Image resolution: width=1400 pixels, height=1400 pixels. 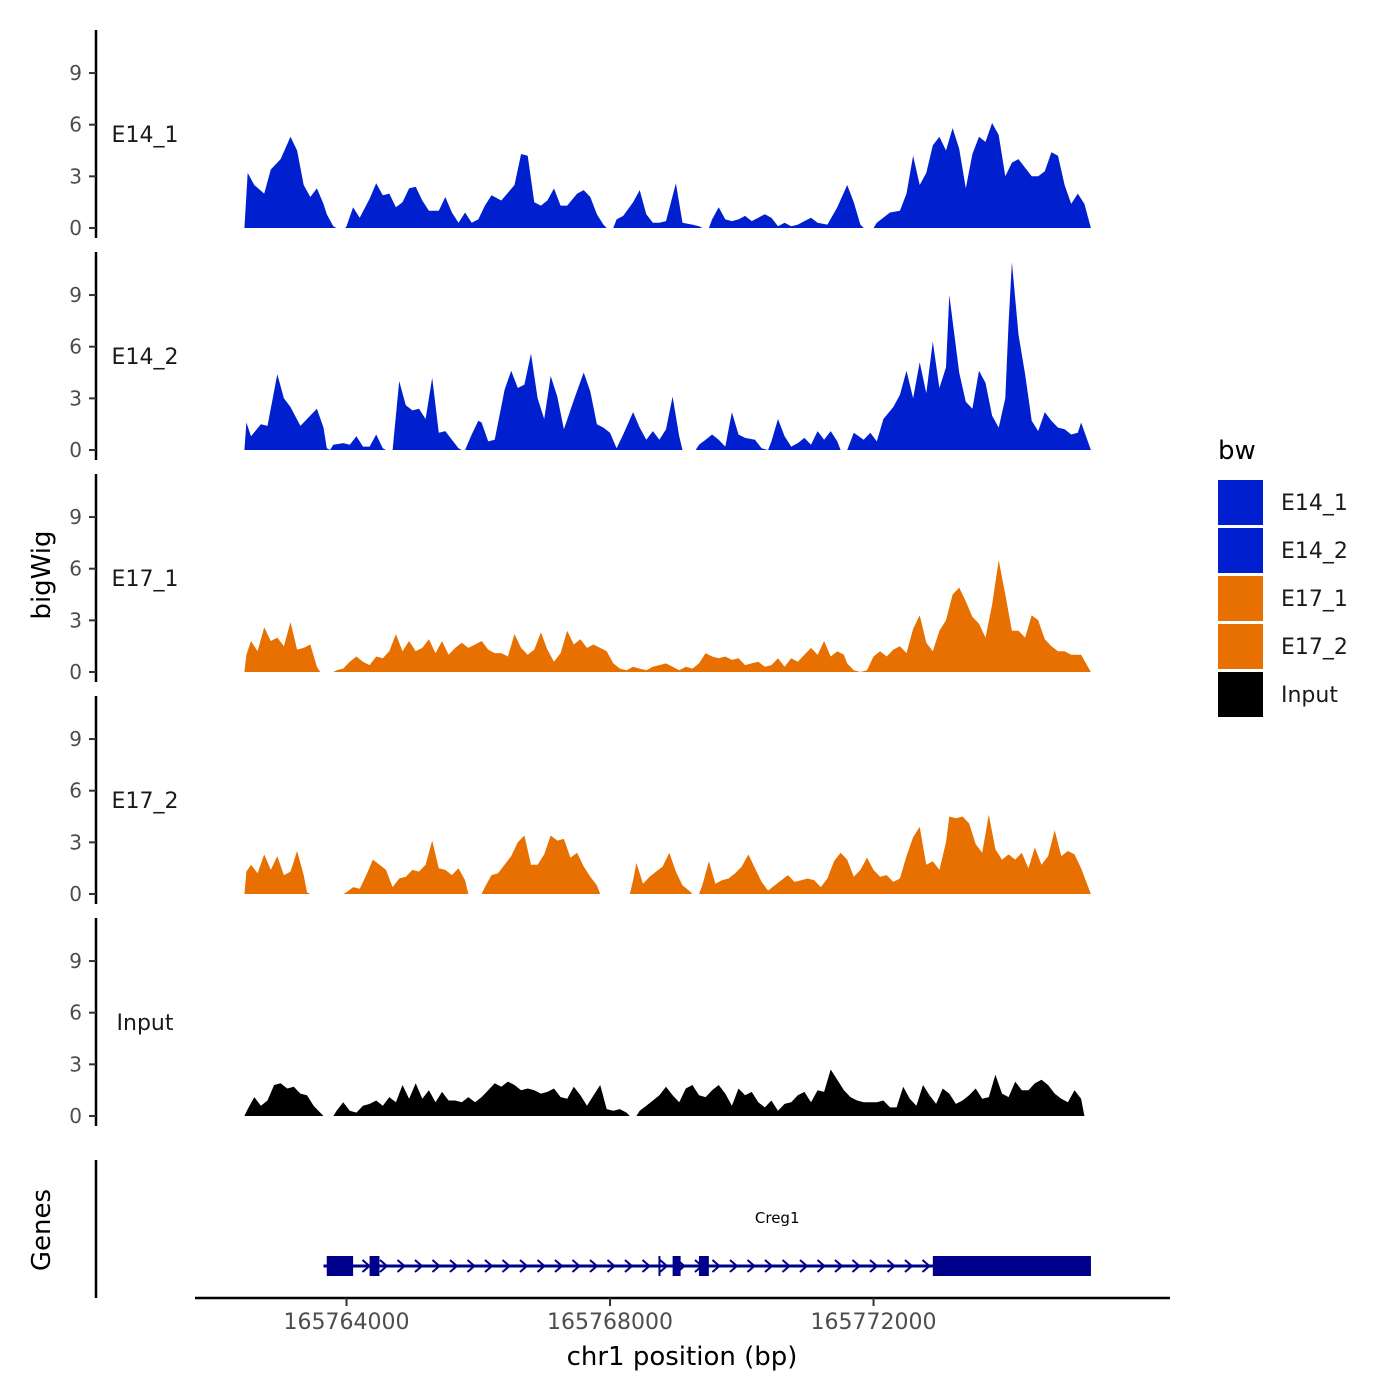 I want to click on track-e14-1: 0 3 6 9 E14_1, so click(x=580, y=135).